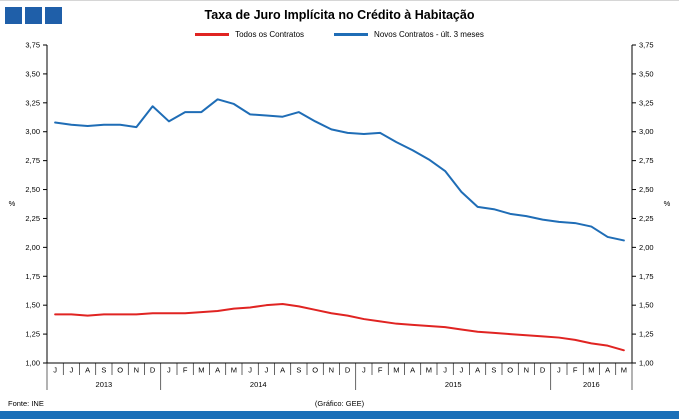 This screenshot has width=679, height=419. What do you see at coordinates (453, 384) in the screenshot?
I see `year-label: 2015` at bounding box center [453, 384].